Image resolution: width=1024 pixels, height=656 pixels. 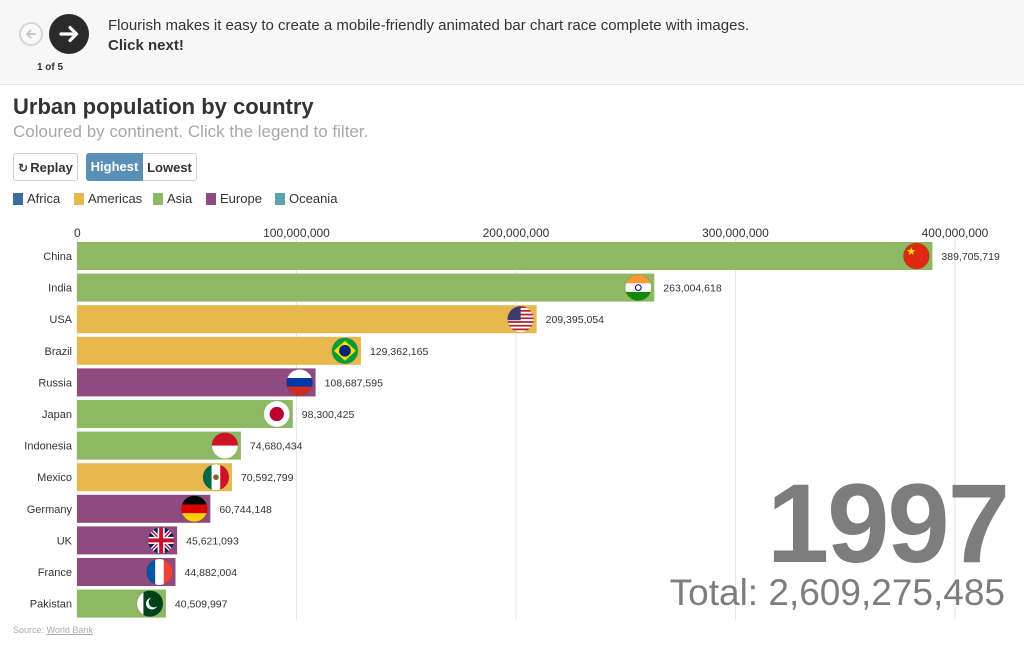 What do you see at coordinates (241, 198) in the screenshot?
I see `legend-label: Europe` at bounding box center [241, 198].